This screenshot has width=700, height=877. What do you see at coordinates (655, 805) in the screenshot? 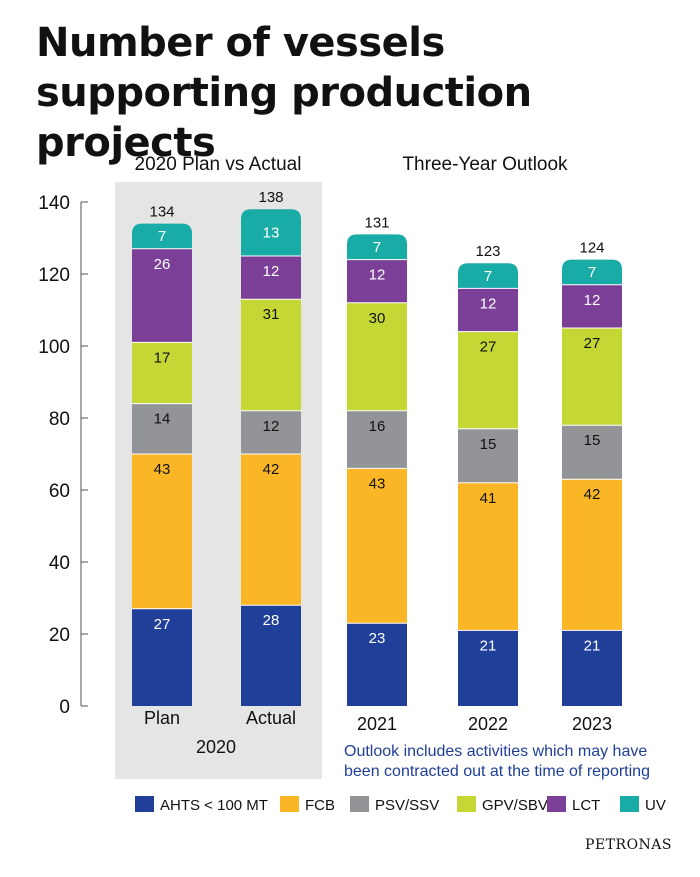
I see `legend-label: UV` at bounding box center [655, 805].